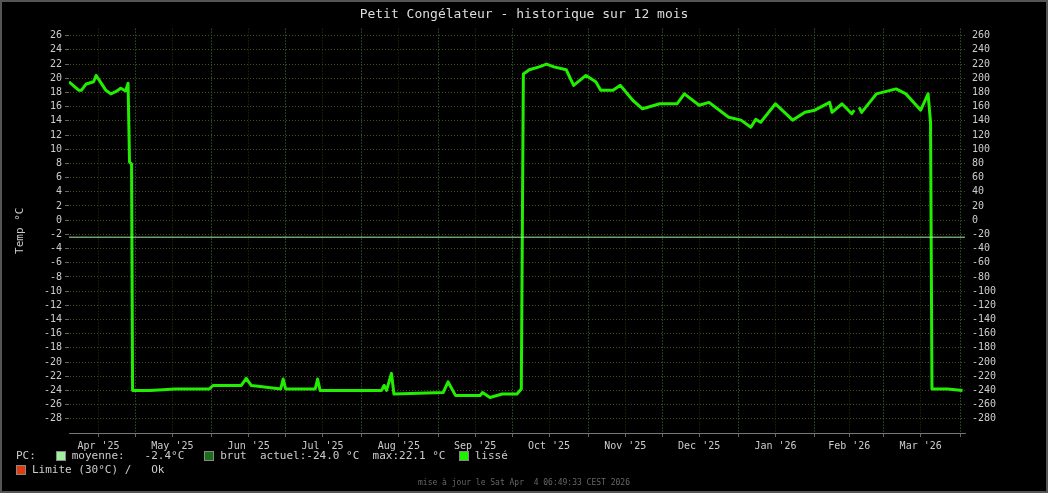 This screenshot has width=1048, height=493. Describe the element at coordinates (475, 445) in the screenshot. I see `x-tick-label: Sep '25` at that location.